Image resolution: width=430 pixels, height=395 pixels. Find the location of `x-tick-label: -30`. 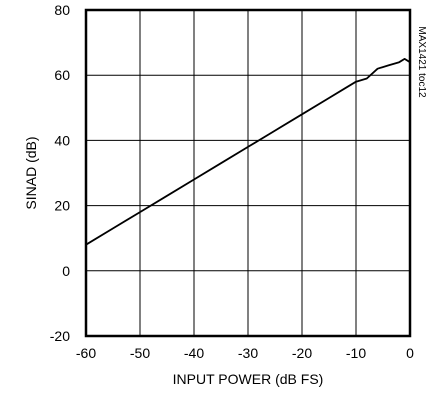

x-tick-label: -30 is located at coordinates (248, 353).